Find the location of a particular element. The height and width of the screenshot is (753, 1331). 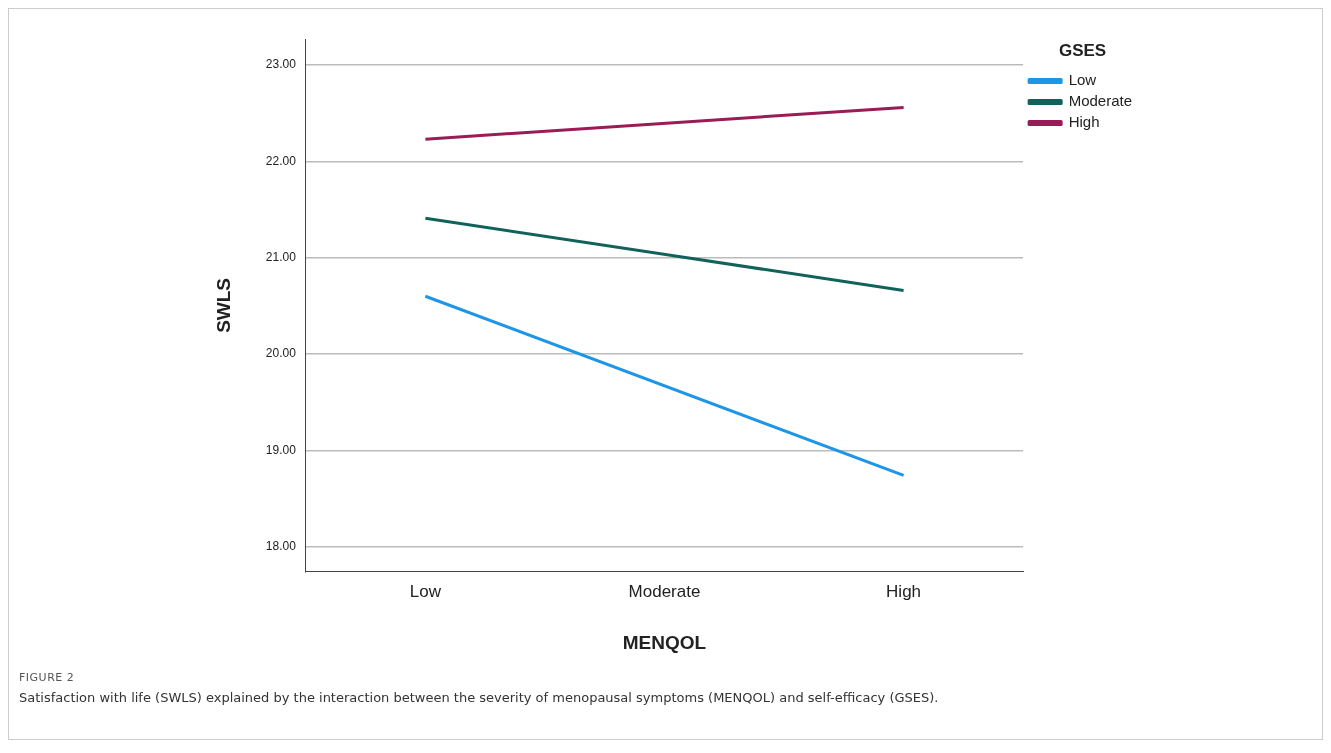

y-tick-label: 18.00 is located at coordinates (281, 546).